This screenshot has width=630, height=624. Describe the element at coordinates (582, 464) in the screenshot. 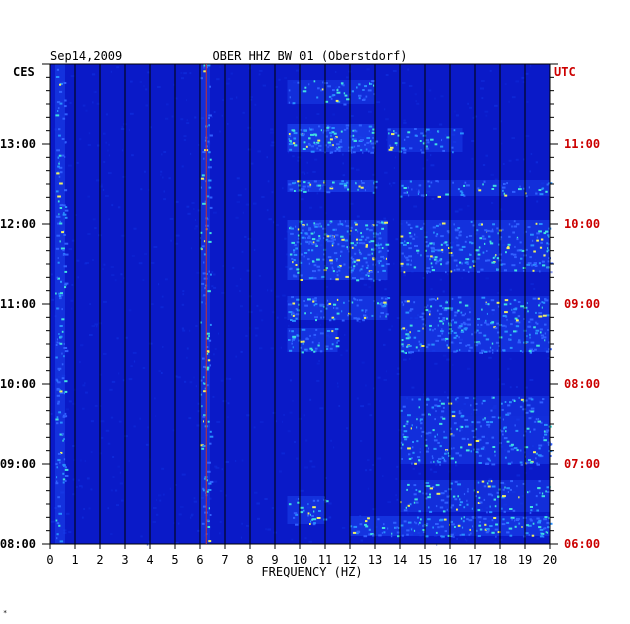

I see `right-tick-label: 07:00` at that location.